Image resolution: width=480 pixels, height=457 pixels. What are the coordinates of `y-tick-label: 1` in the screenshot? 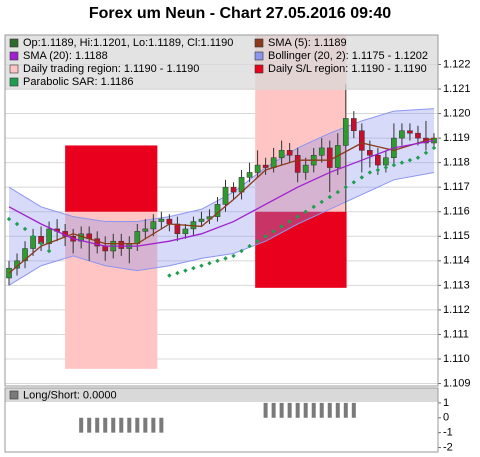 It's located at (446, 403).